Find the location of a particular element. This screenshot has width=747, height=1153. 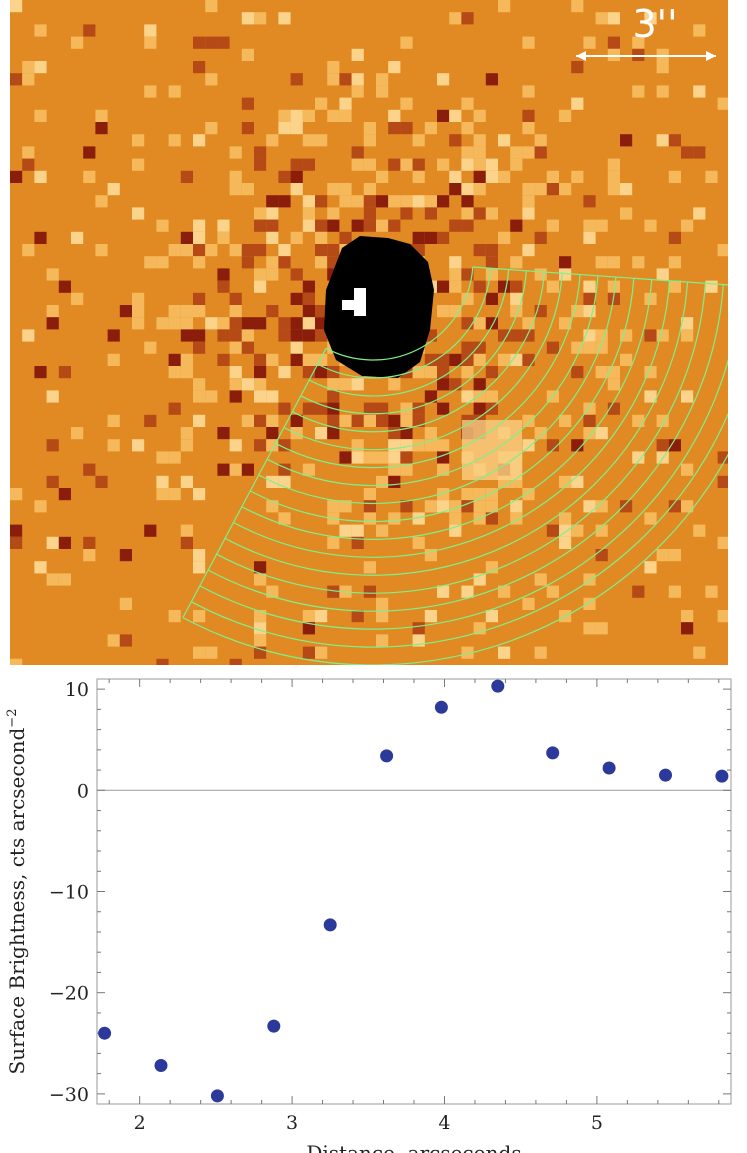

y-tick-label: 10 is located at coordinates (77, 690).